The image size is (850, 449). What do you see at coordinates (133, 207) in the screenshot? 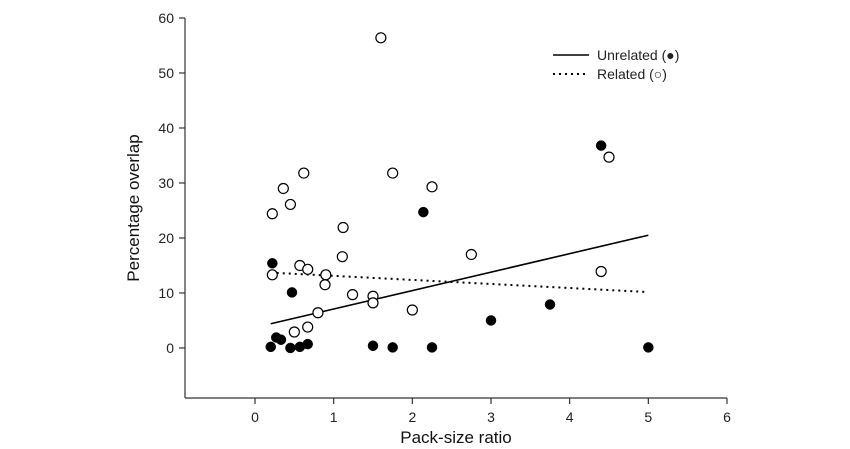
I see `y-axis-label: Percentage overlap` at bounding box center [133, 207].